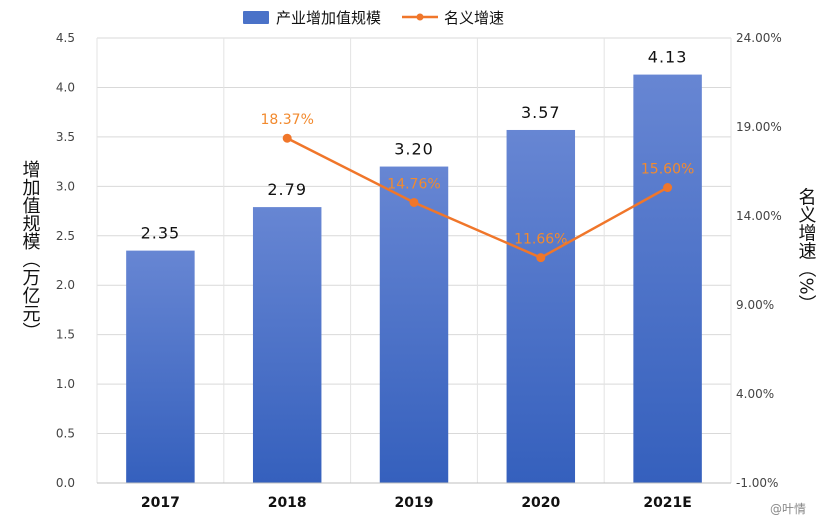 The height and width of the screenshot is (524, 831). What do you see at coordinates (65, 434) in the screenshot?
I see `y-tick-label: 0.5` at bounding box center [65, 434].